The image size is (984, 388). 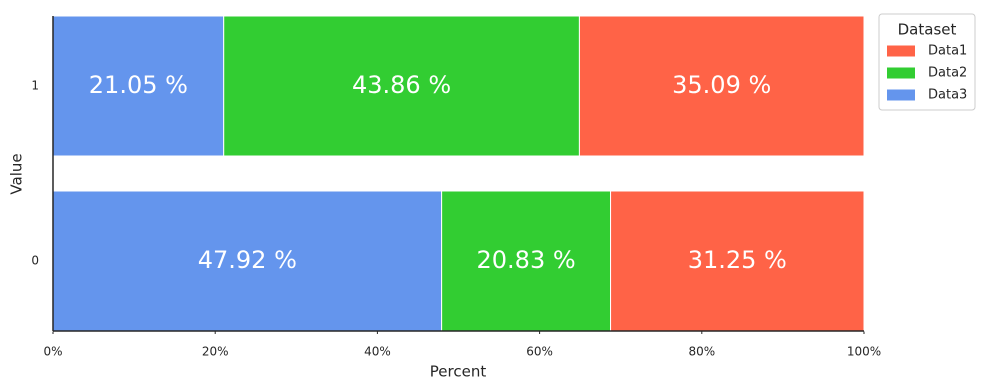 I want to click on x-tick-label: 100%, so click(x=864, y=352).